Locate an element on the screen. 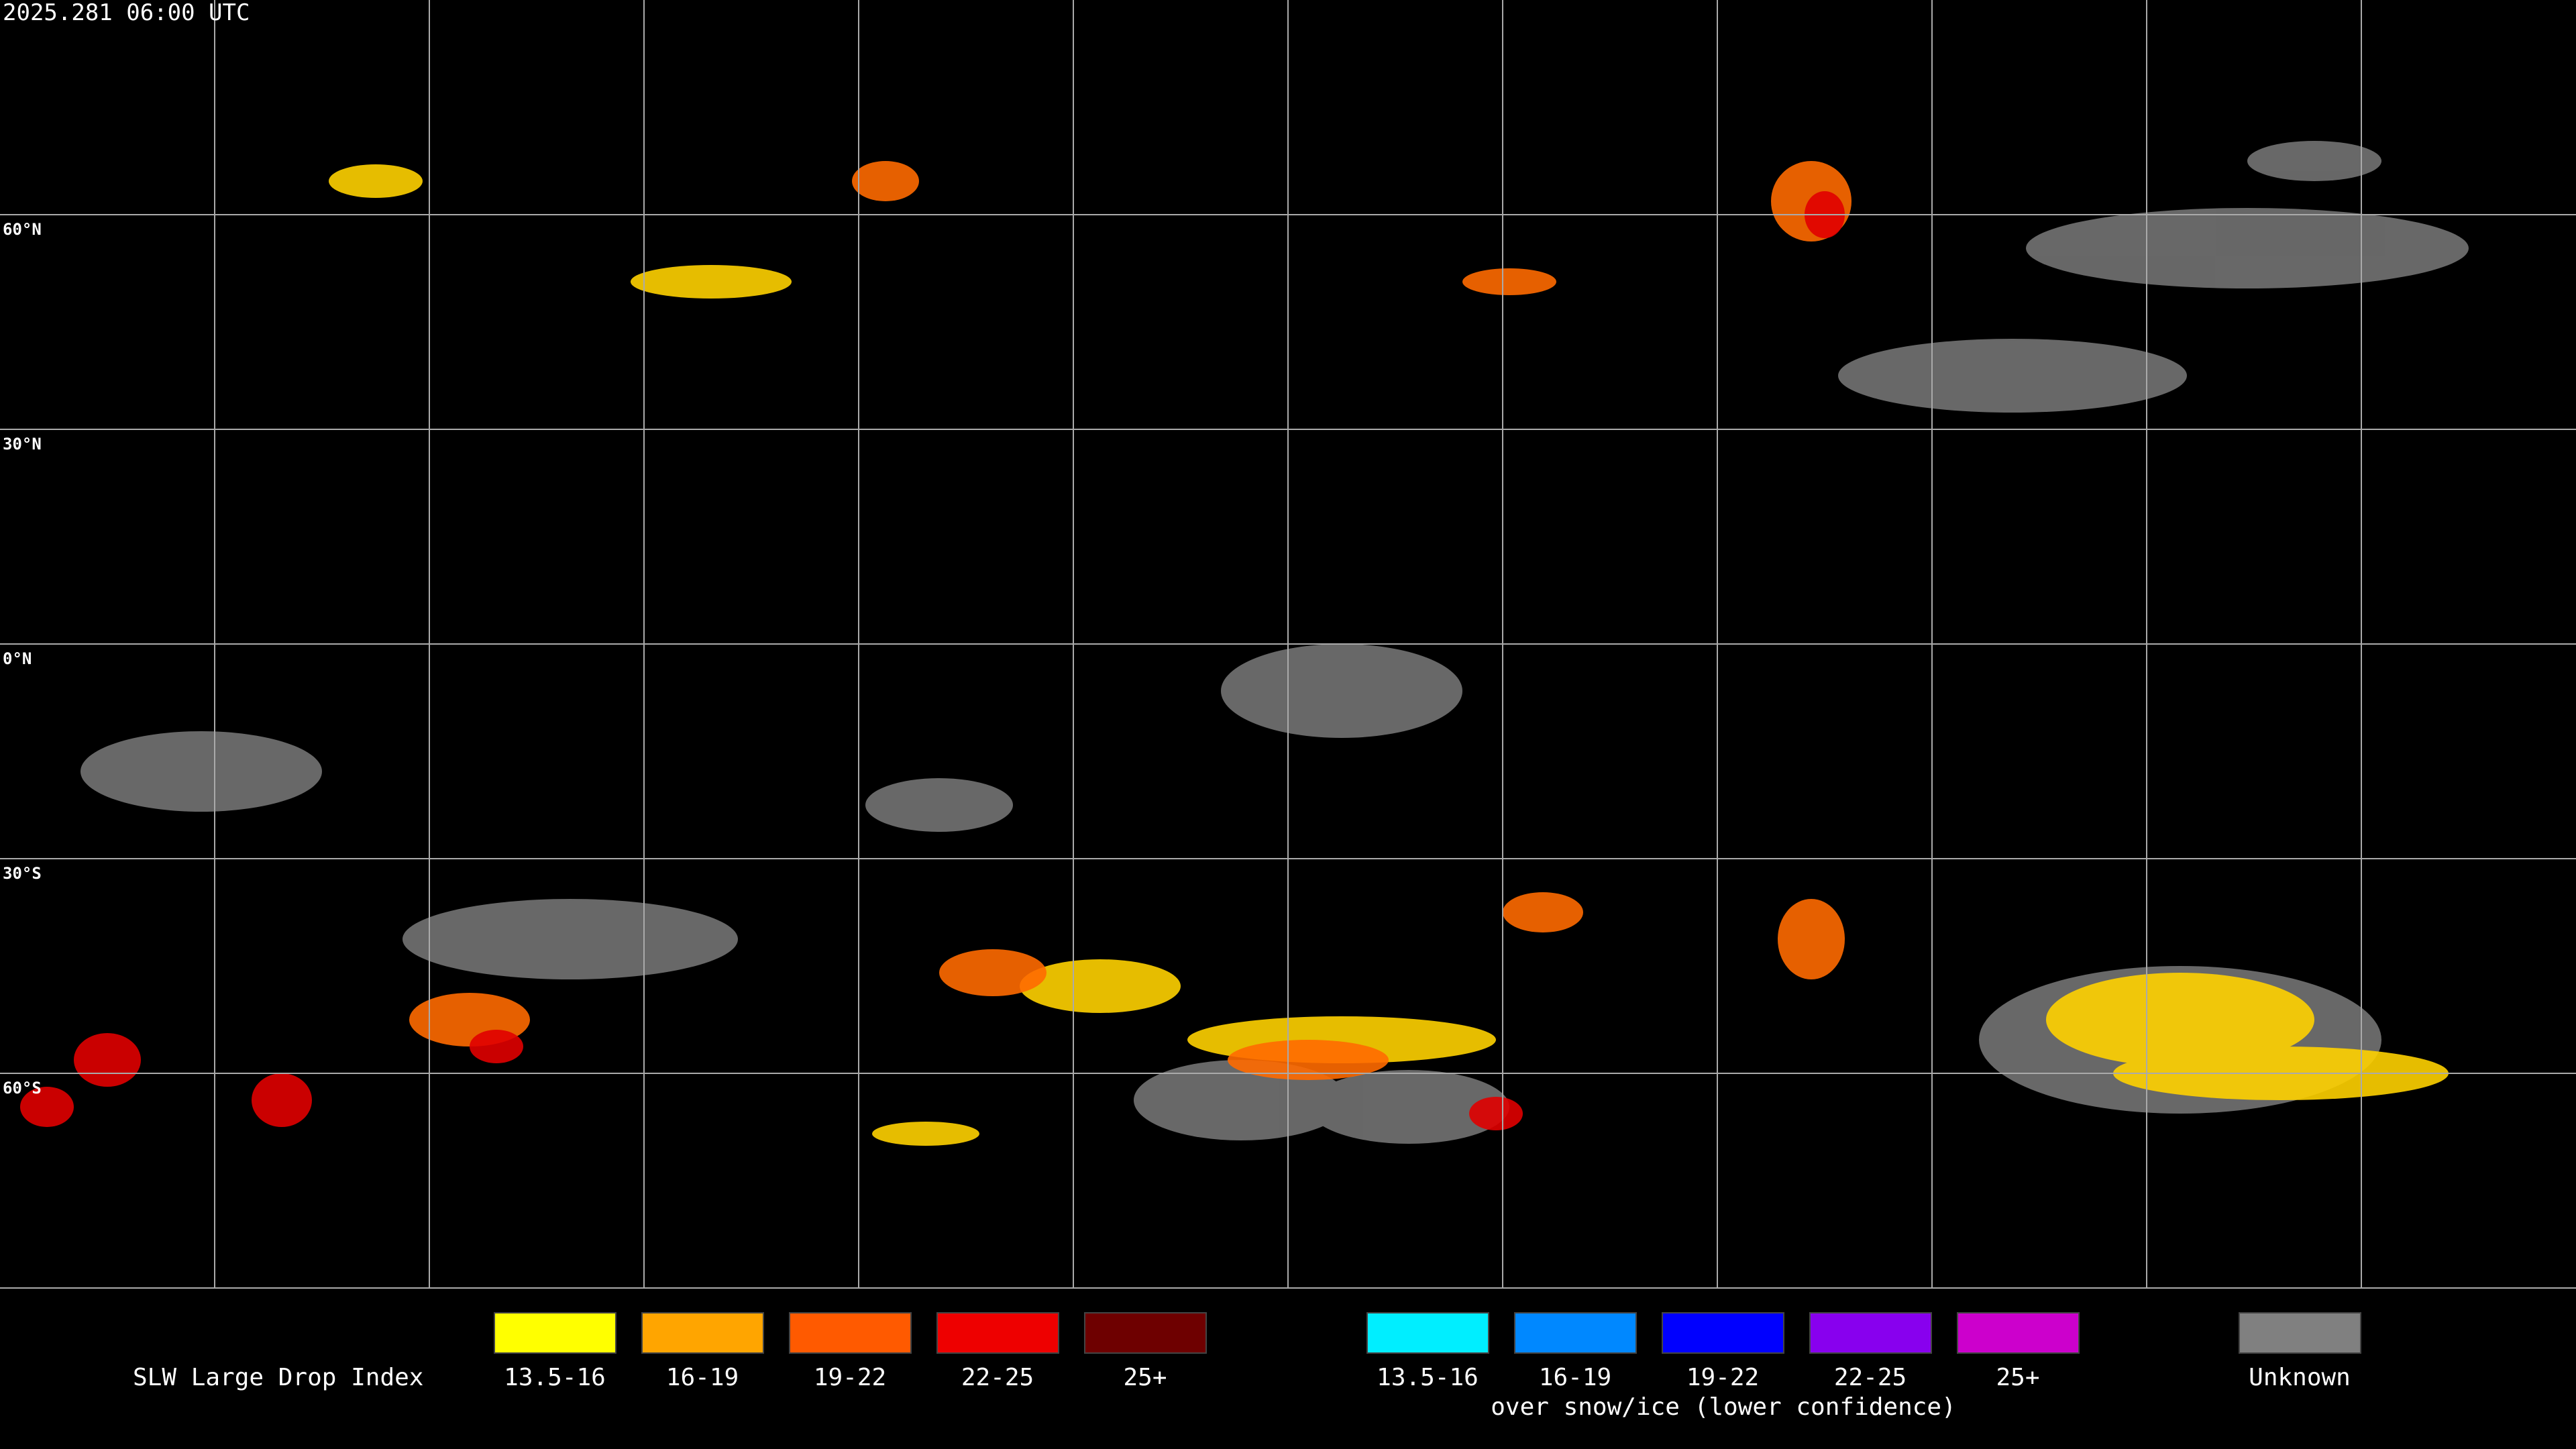  legend-title: SLW Large Drop Index is located at coordinates (278, 1377).